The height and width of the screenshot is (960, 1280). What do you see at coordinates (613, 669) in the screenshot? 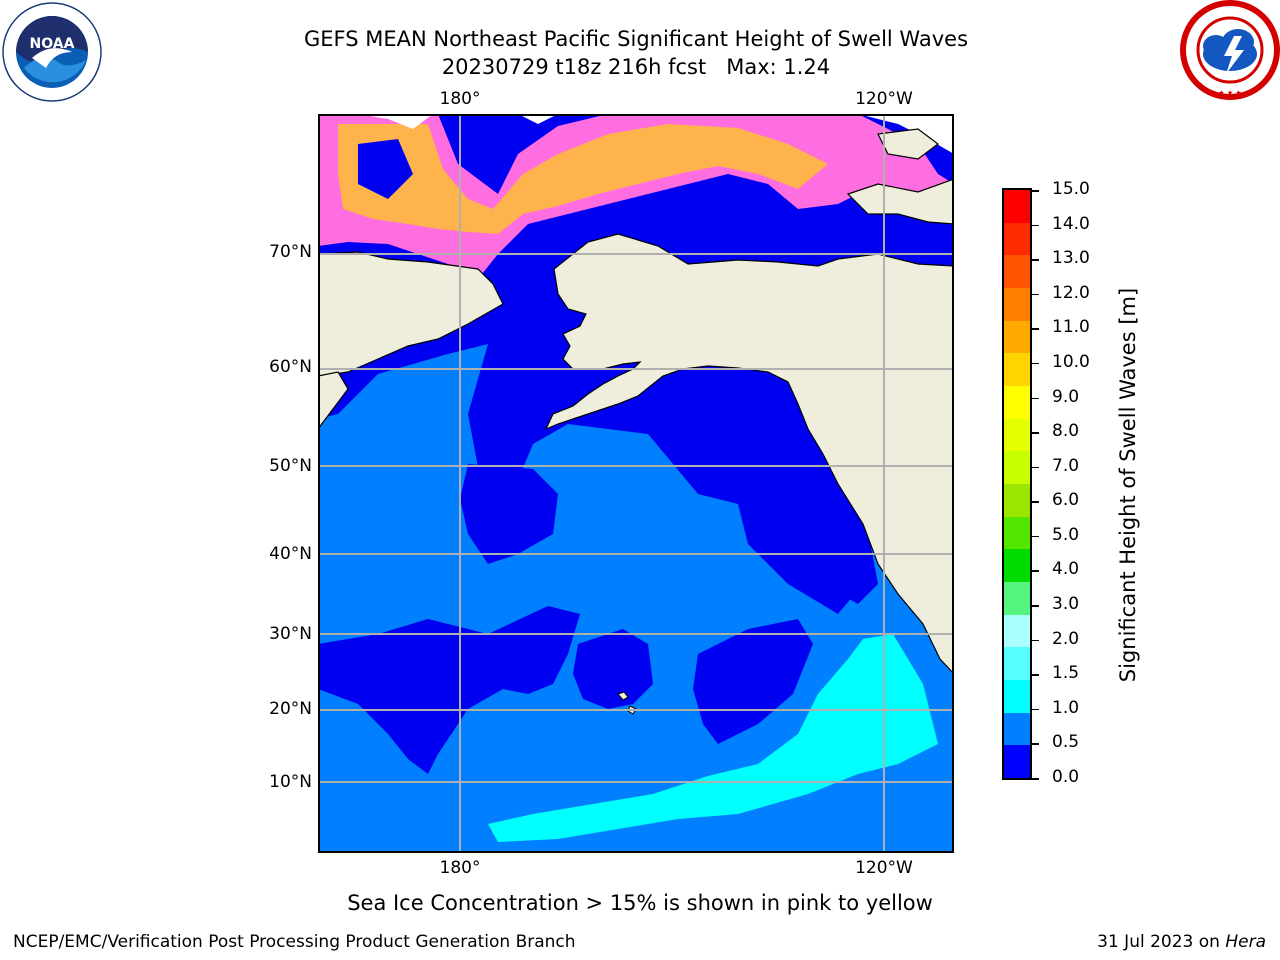
I see `low-swell-hawaii` at bounding box center [613, 669].